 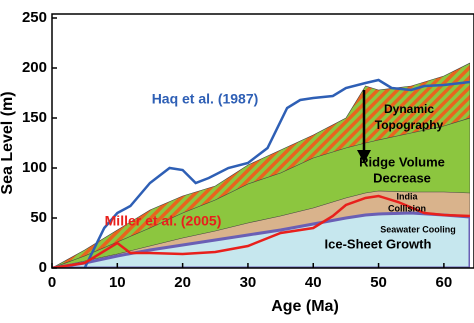 What do you see at coordinates (52, 282) in the screenshot?
I see `x-tick-label: 0` at bounding box center [52, 282].